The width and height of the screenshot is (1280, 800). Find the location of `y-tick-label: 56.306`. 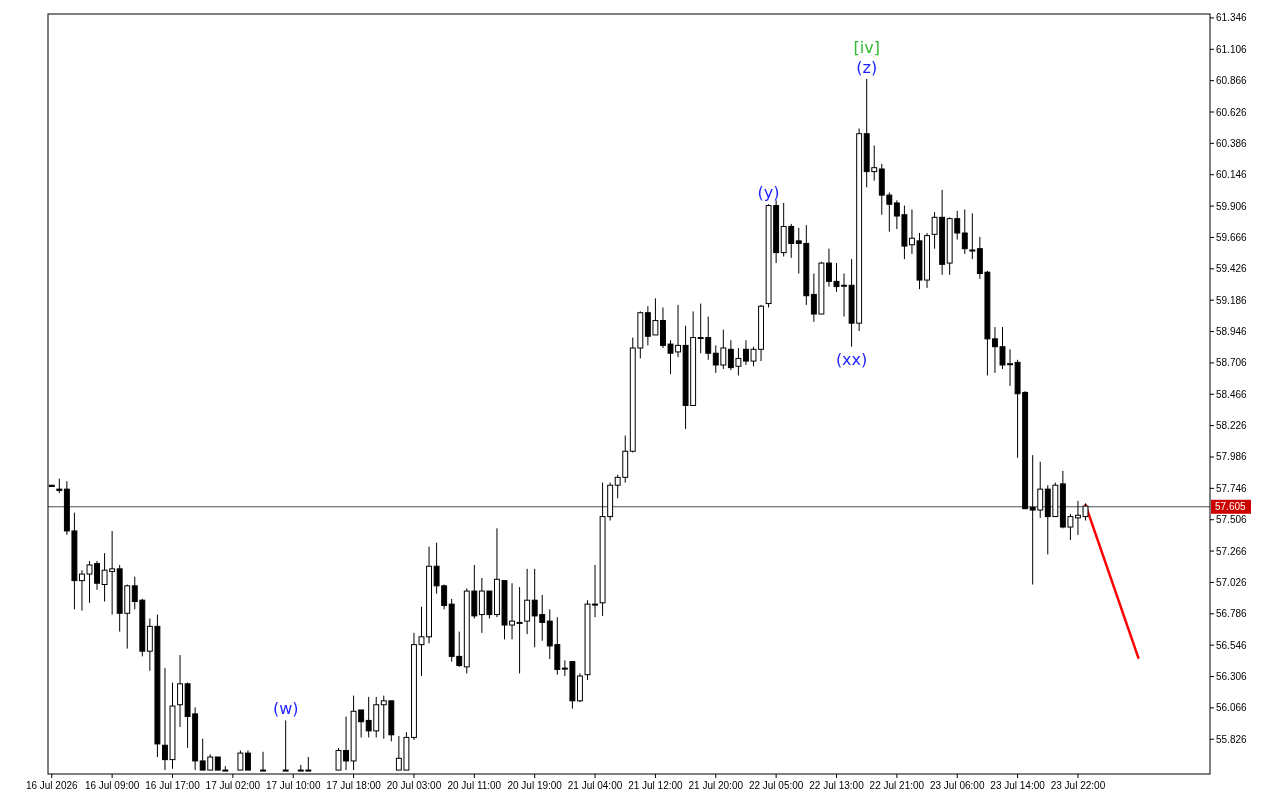

y-tick-label: 56.306 is located at coordinates (1232, 677).